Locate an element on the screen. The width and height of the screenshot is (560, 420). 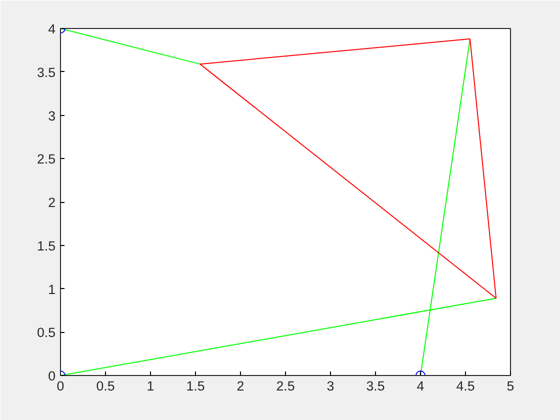
y-tick-label: 3.5 is located at coordinates (46, 72).